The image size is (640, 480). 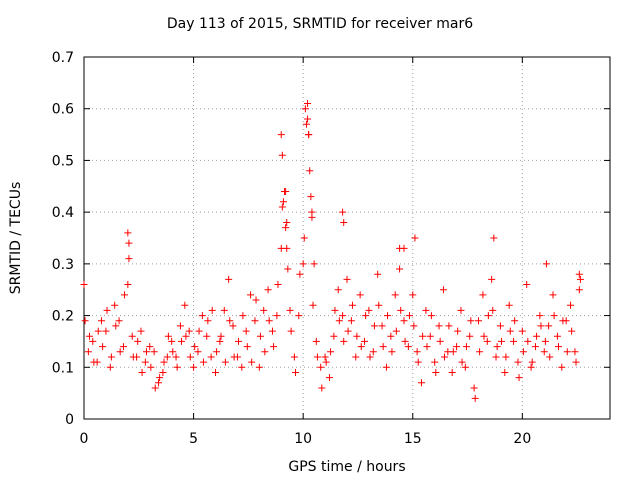 What do you see at coordinates (63, 161) in the screenshot?
I see `y-tick-label: 0.5` at bounding box center [63, 161].